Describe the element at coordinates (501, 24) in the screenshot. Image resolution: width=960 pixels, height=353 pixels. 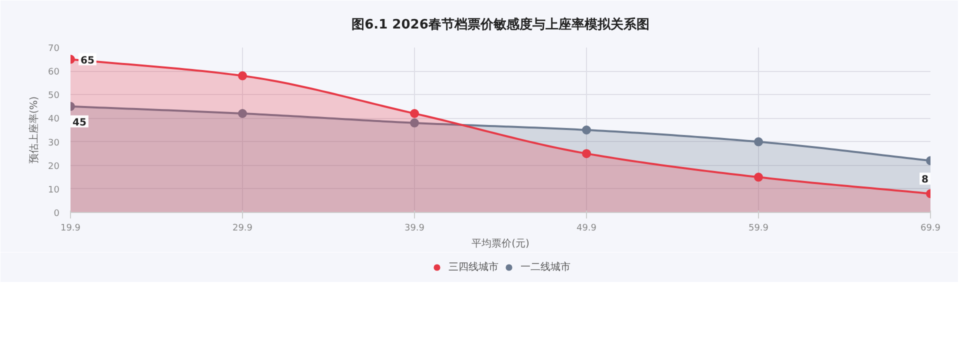
I see `chart-title: 图6.1 2026春节档票价敏感度与上座率模拟关系图` at that location.